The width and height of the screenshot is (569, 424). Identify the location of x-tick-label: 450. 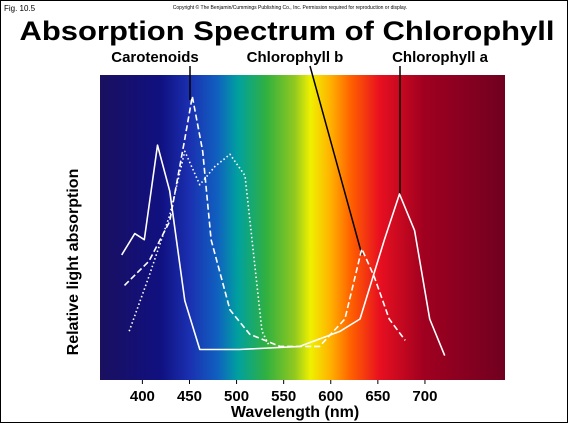
(189, 396).